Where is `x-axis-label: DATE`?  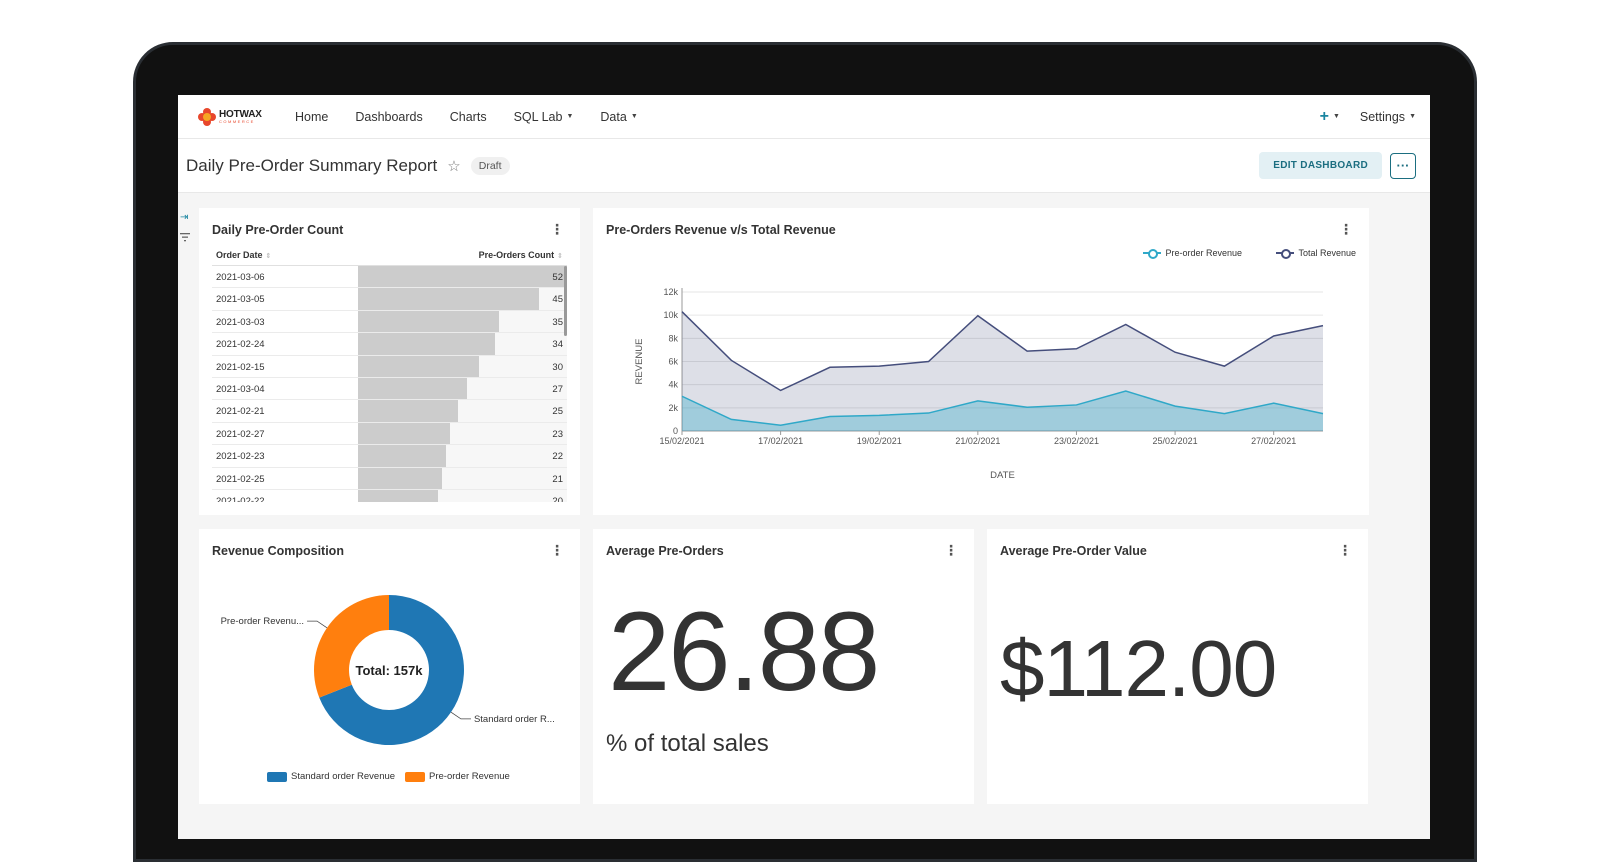
x-axis-label: DATE is located at coordinates (1002, 475).